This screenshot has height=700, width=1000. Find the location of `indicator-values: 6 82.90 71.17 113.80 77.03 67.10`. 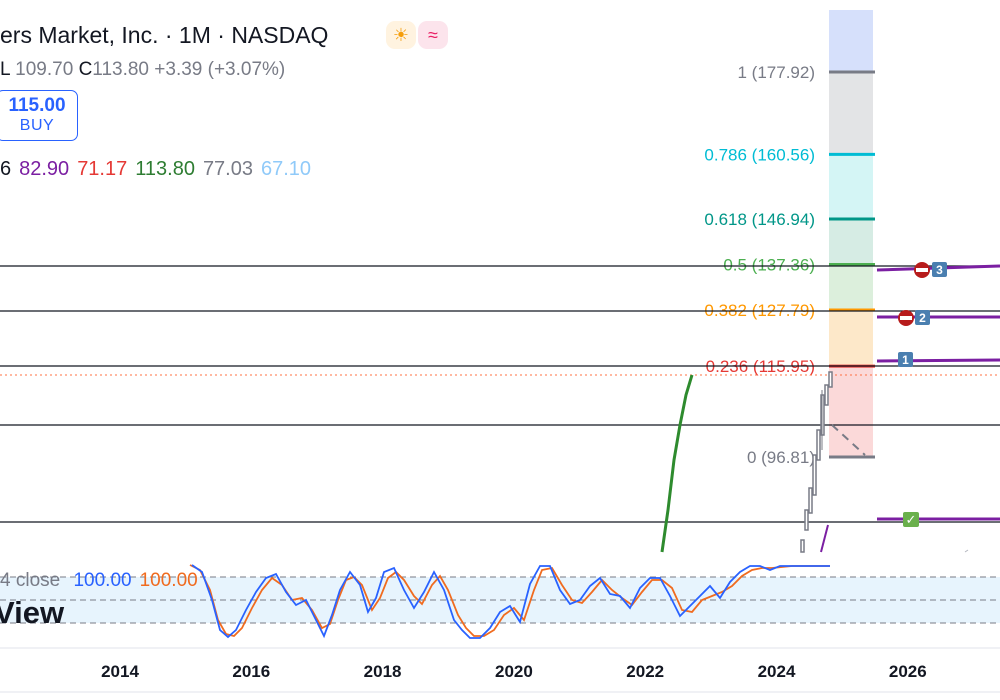

indicator-values: 6 82.90 71.17 113.80 77.03 67.10 is located at coordinates (159, 169).